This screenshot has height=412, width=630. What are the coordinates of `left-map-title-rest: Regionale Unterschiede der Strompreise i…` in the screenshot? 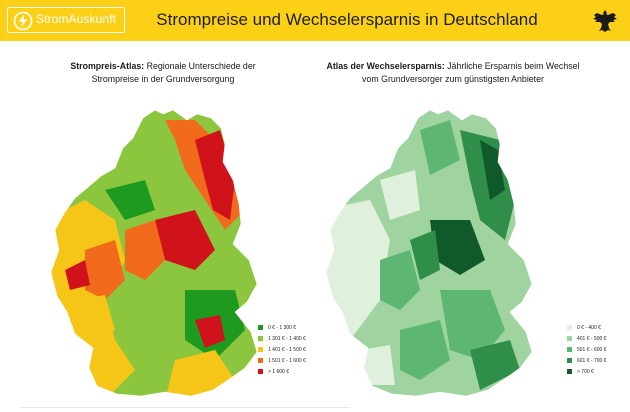 It's located at (173, 72).